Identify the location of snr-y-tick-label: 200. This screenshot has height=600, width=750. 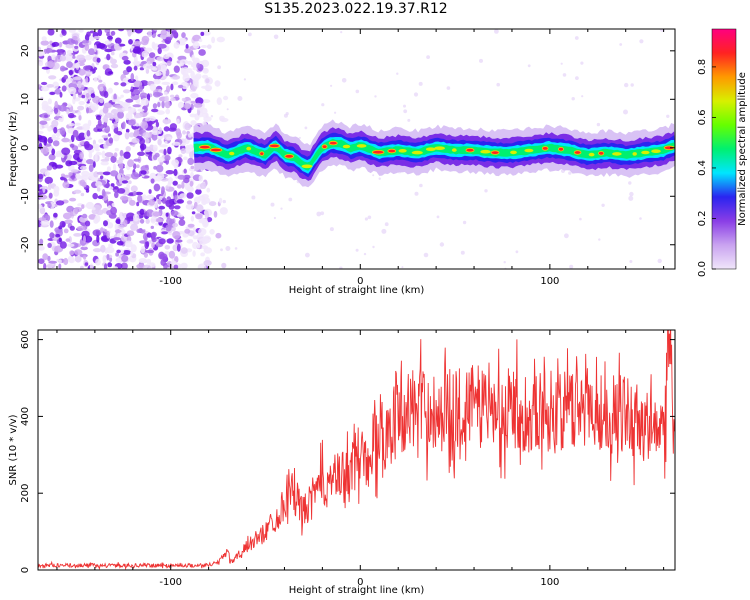
(25, 493).